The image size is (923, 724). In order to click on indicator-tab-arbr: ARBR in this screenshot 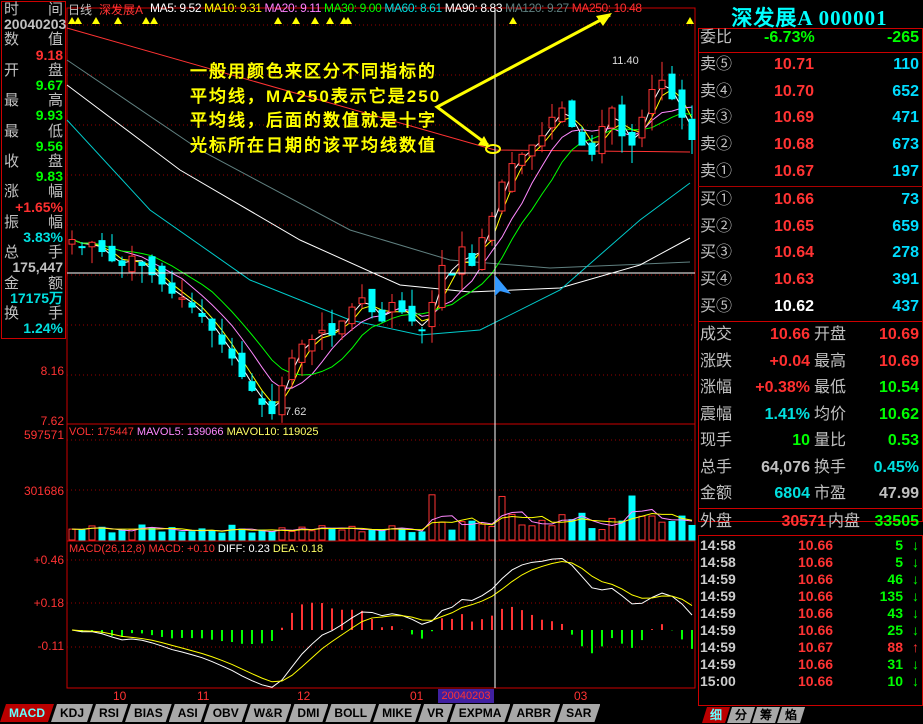, I will do `click(533, 713)`.